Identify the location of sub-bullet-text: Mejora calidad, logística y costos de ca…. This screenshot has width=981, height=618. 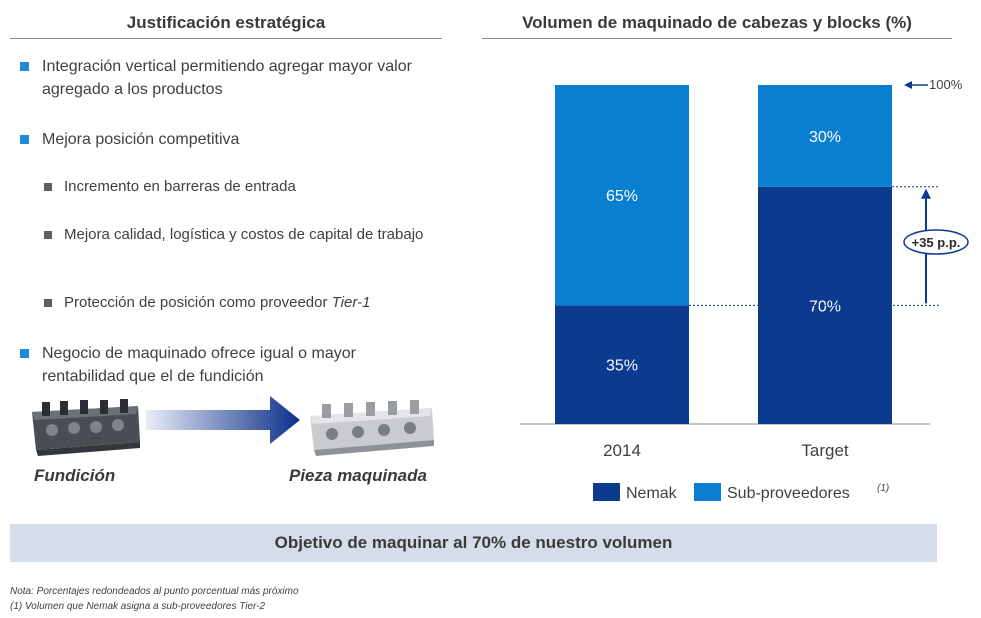
(244, 234).